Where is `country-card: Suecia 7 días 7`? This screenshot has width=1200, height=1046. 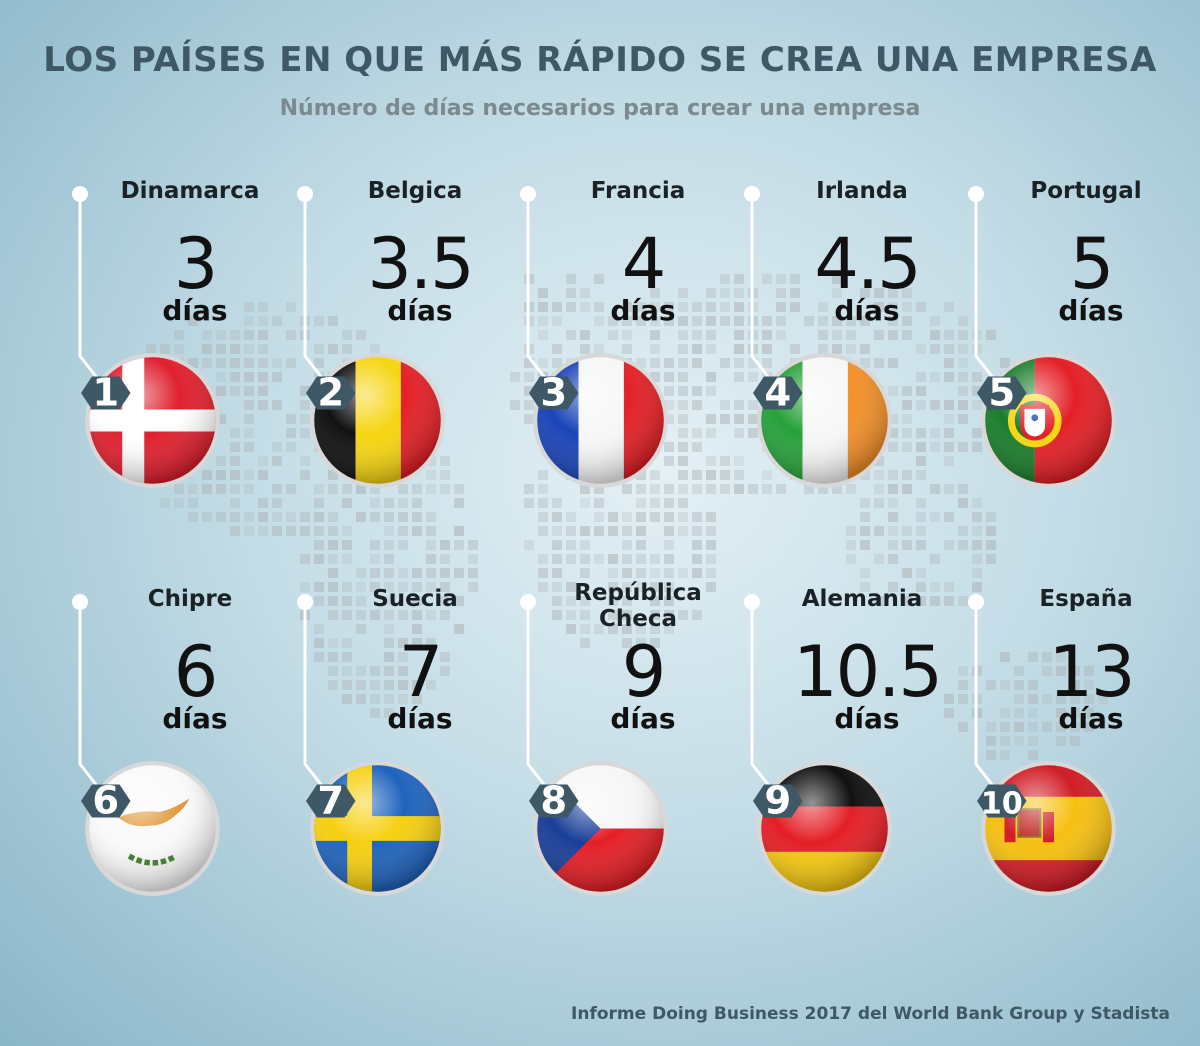 country-card: Suecia 7 días 7 is located at coordinates (402, 771).